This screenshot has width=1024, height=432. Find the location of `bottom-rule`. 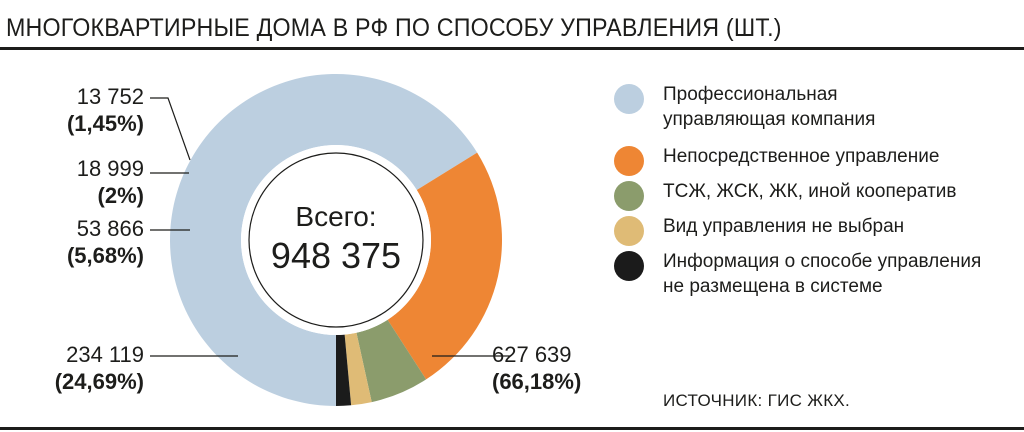

bottom-rule is located at coordinates (512, 428).